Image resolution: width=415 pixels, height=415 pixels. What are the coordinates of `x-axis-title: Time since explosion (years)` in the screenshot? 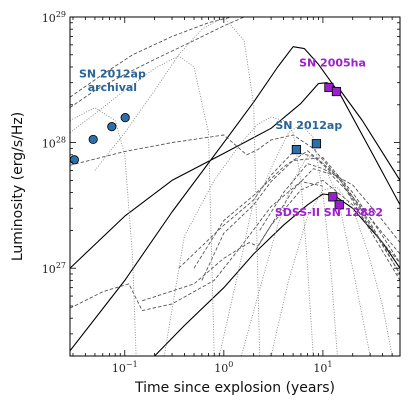 It's located at (234, 388).